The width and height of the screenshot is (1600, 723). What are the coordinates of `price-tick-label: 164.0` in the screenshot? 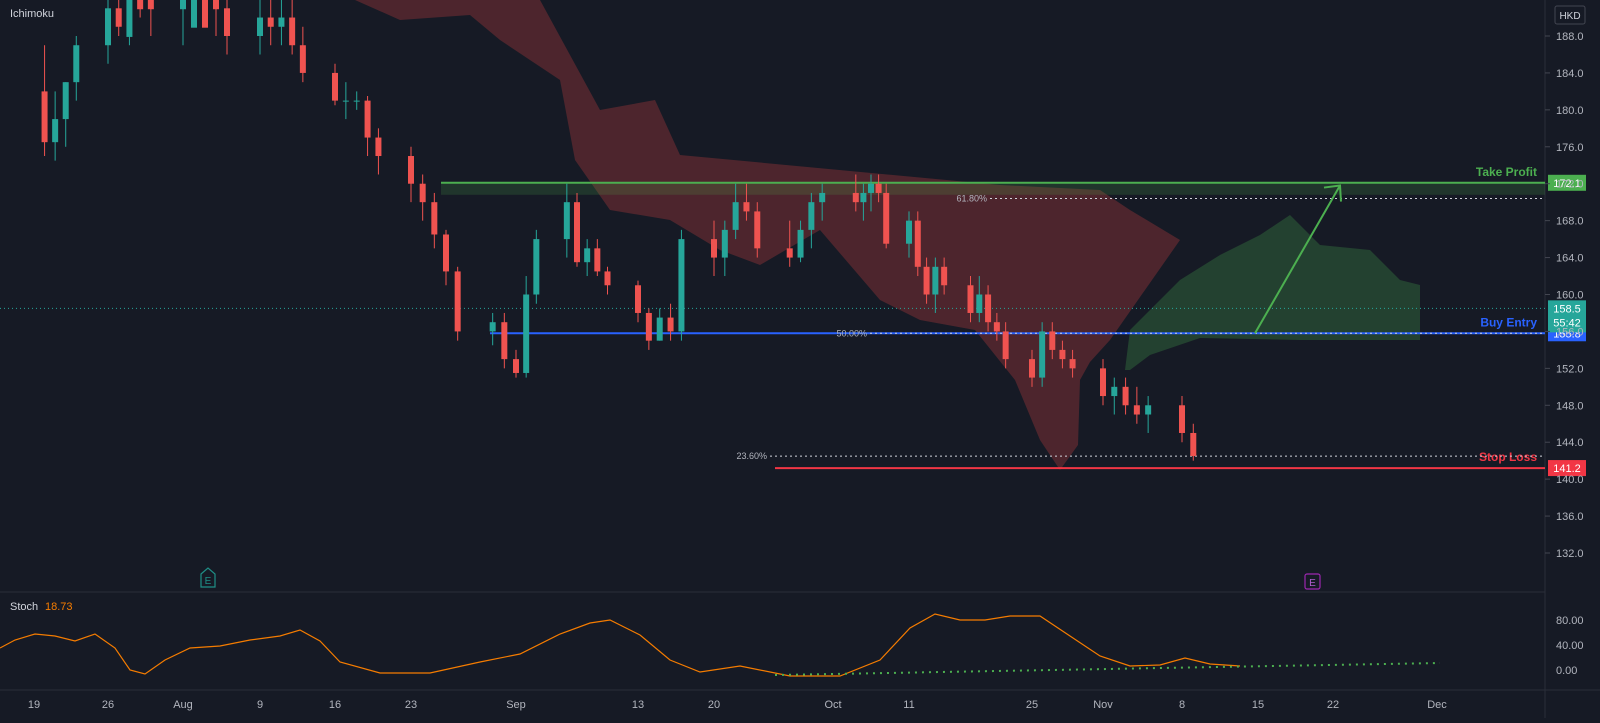 It's located at (1570, 259).